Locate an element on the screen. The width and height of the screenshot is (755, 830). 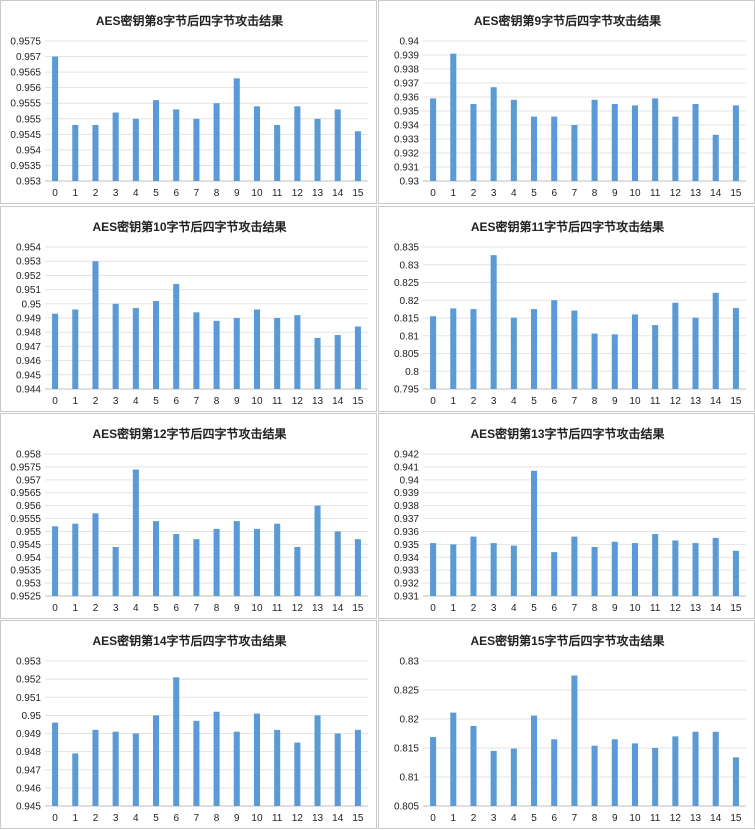
y-tick-label: 0.82 is located at coordinates (410, 720).